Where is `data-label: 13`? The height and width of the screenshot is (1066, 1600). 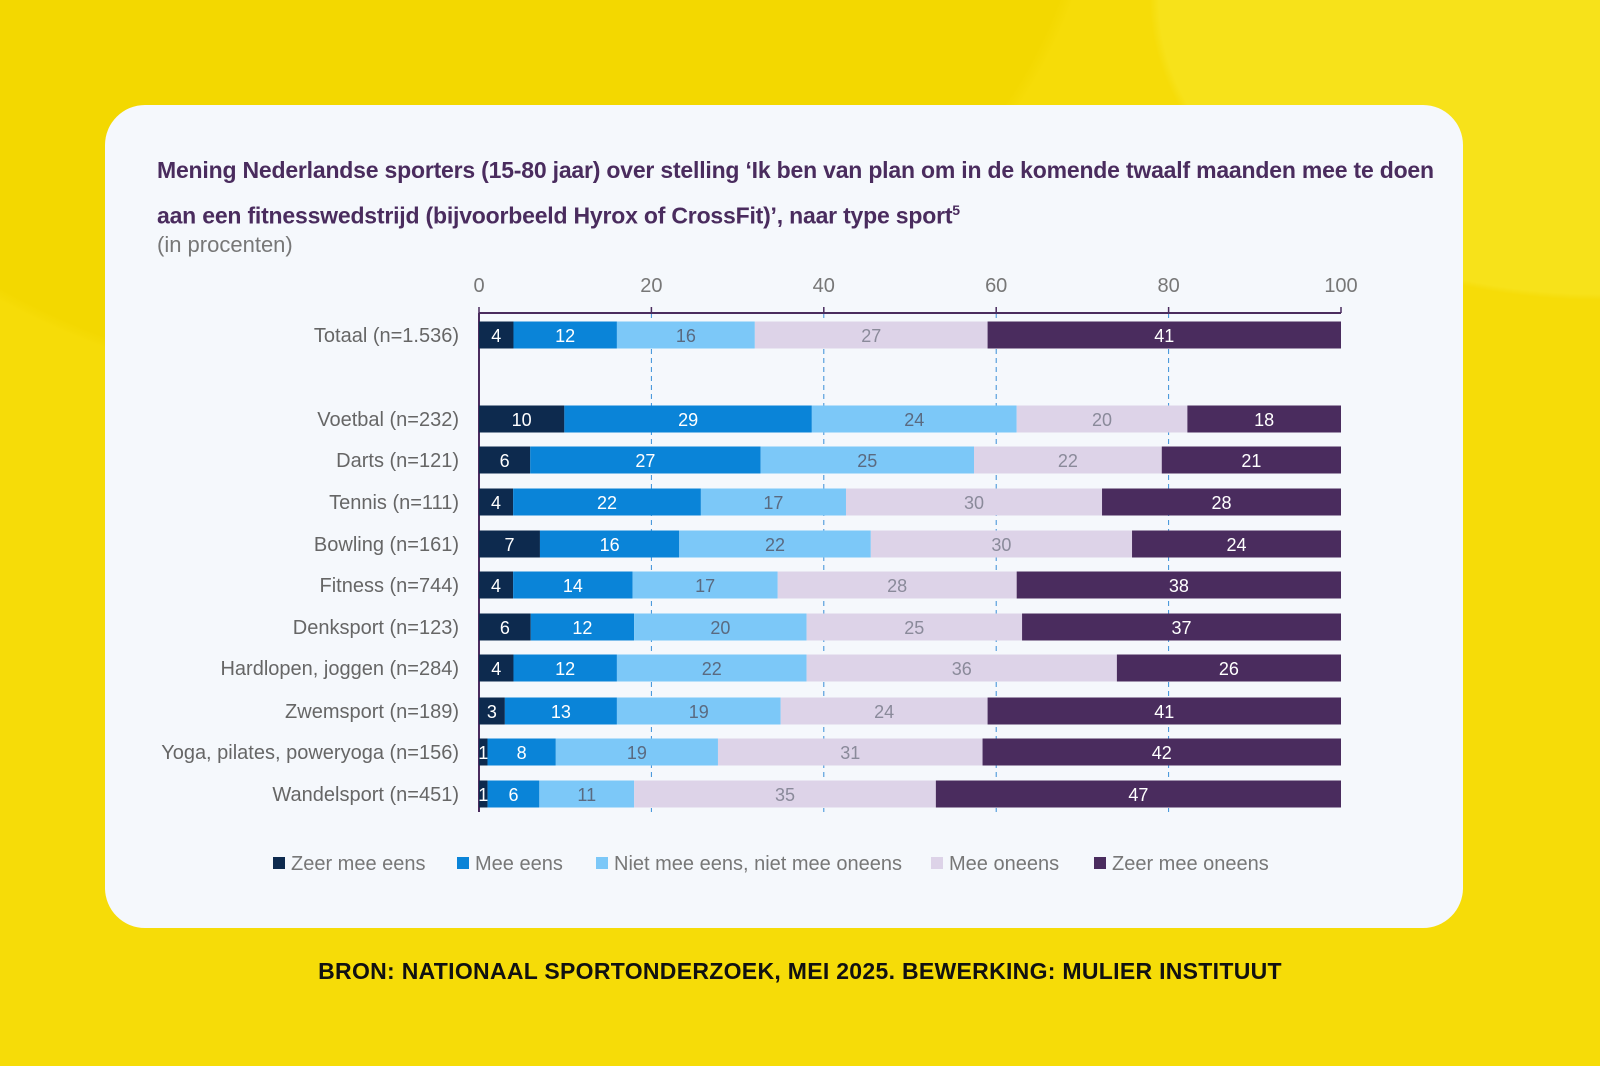 data-label: 13 is located at coordinates (561, 712).